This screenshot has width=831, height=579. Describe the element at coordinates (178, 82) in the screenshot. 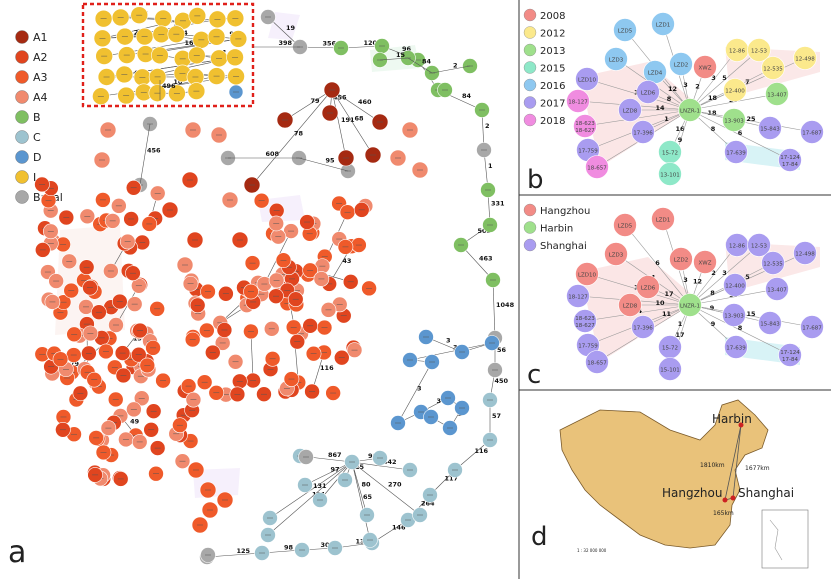

I see `edge-label: 10` at that location.